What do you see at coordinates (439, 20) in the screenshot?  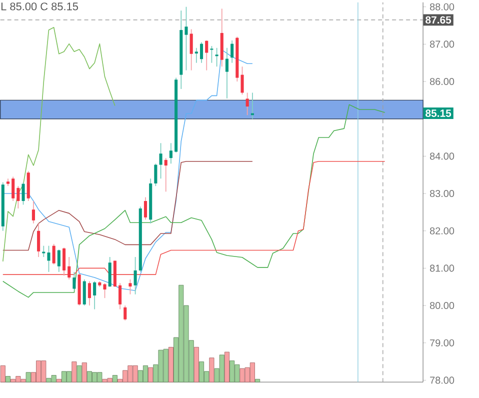 I see `annotation: 87.65` at bounding box center [439, 20].